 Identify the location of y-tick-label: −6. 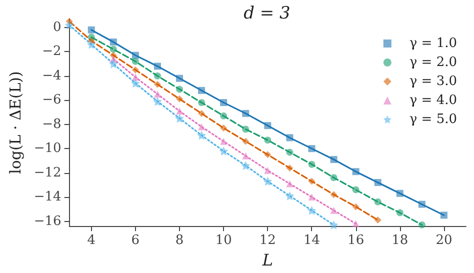
(52, 100).